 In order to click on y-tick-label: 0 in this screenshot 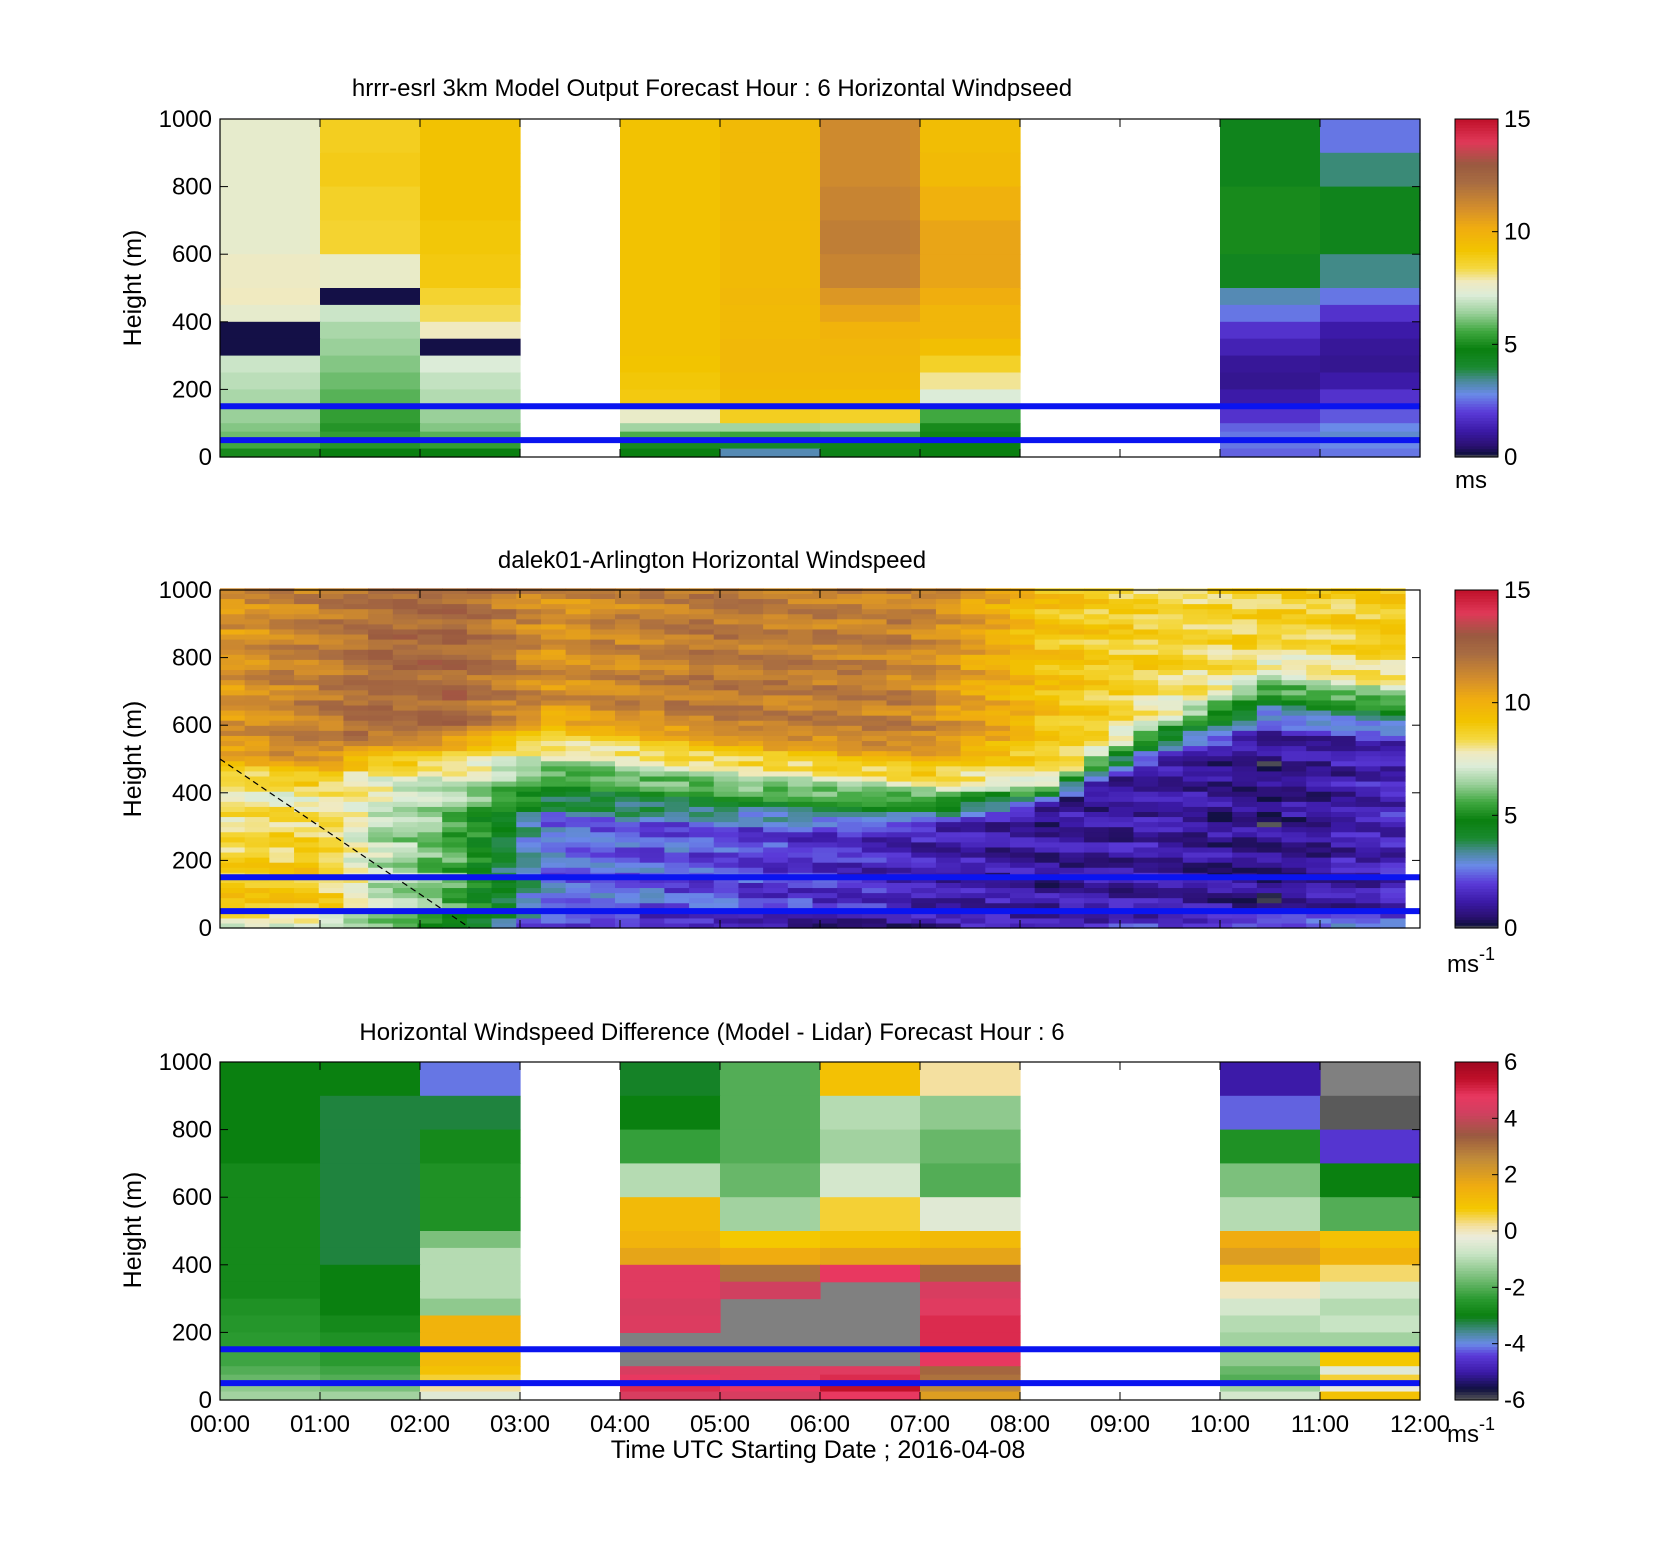, I will do `click(205, 928)`.